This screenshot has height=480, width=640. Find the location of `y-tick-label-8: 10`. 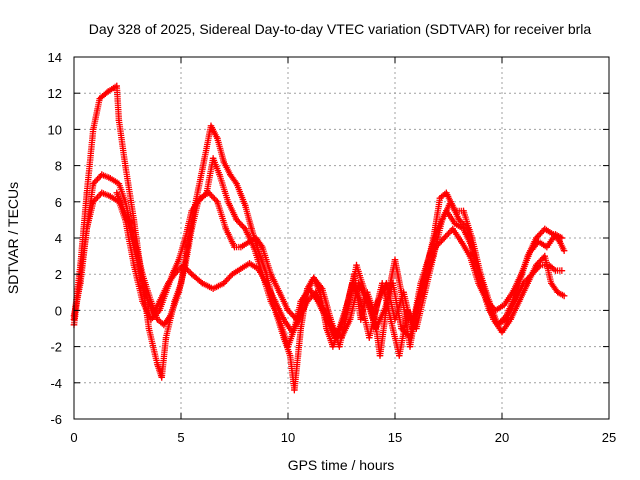

y-tick-label-8: 10 is located at coordinates (55, 129).